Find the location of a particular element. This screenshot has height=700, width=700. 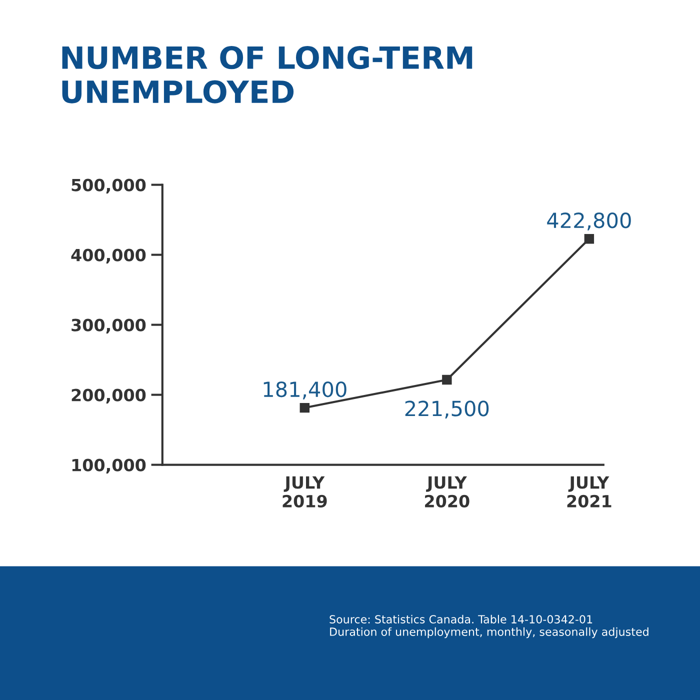

data-label: 422,800 is located at coordinates (589, 221).